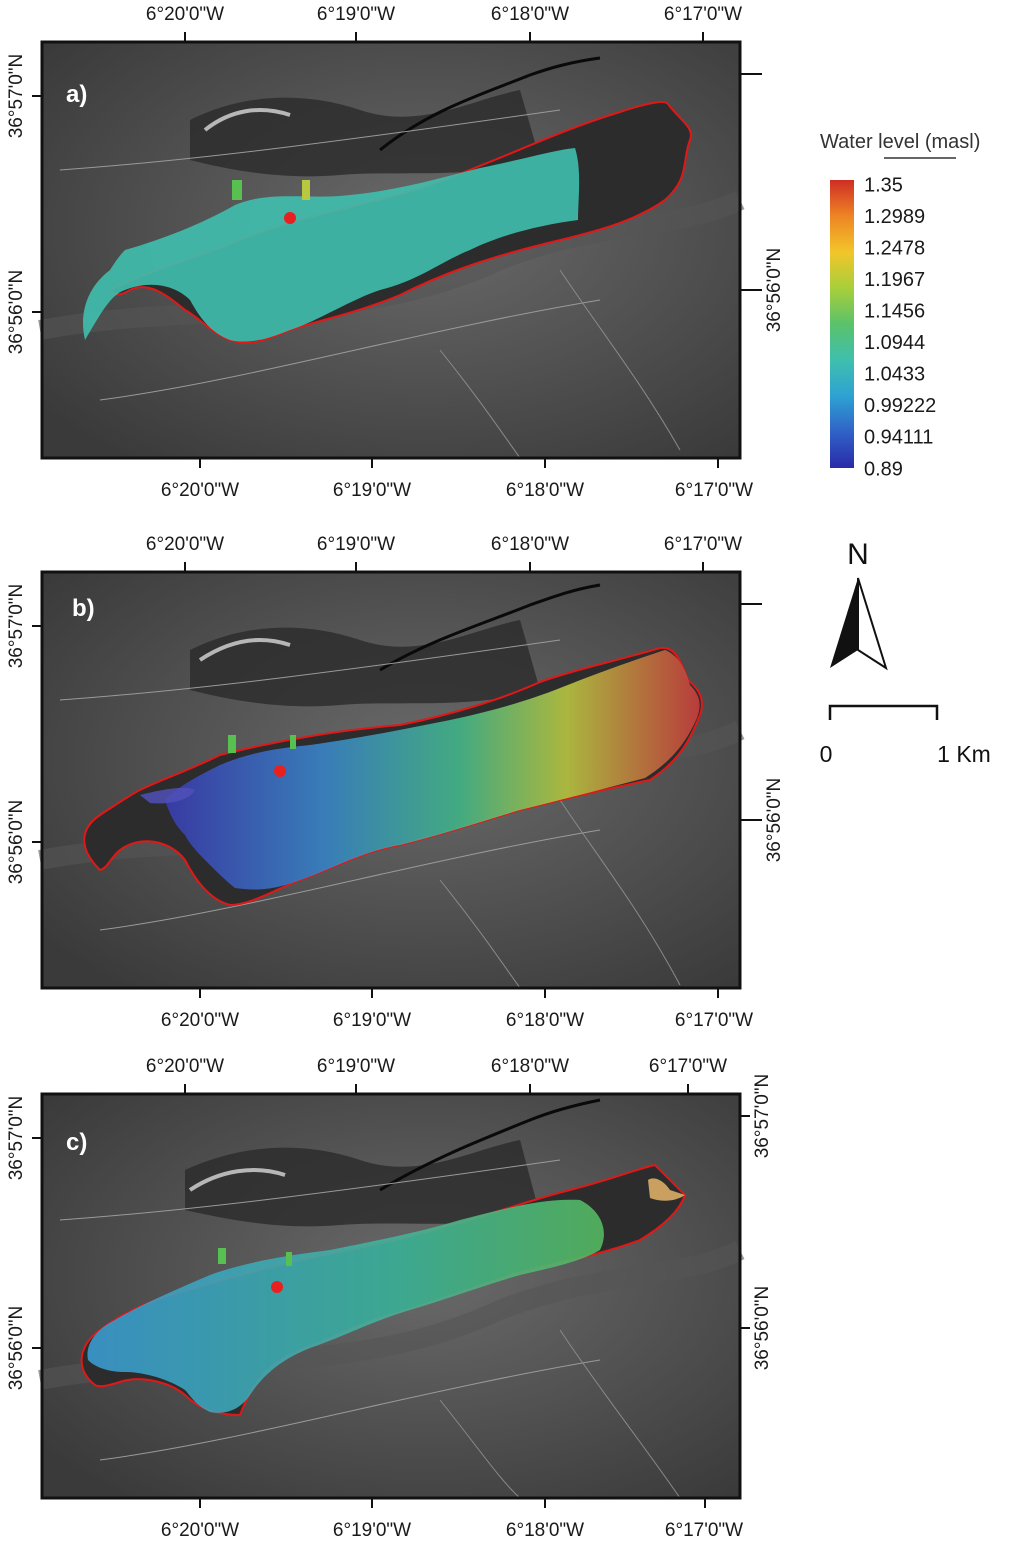  What do you see at coordinates (964, 754) in the screenshot?
I see `scale-end-label: 1 Km` at bounding box center [964, 754].